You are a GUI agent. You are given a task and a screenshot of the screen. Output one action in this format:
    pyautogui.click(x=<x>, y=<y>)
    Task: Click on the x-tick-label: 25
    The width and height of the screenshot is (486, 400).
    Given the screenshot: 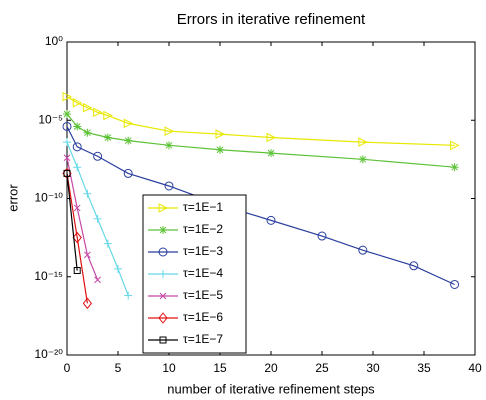 What is the action you would take?
    pyautogui.click(x=322, y=368)
    